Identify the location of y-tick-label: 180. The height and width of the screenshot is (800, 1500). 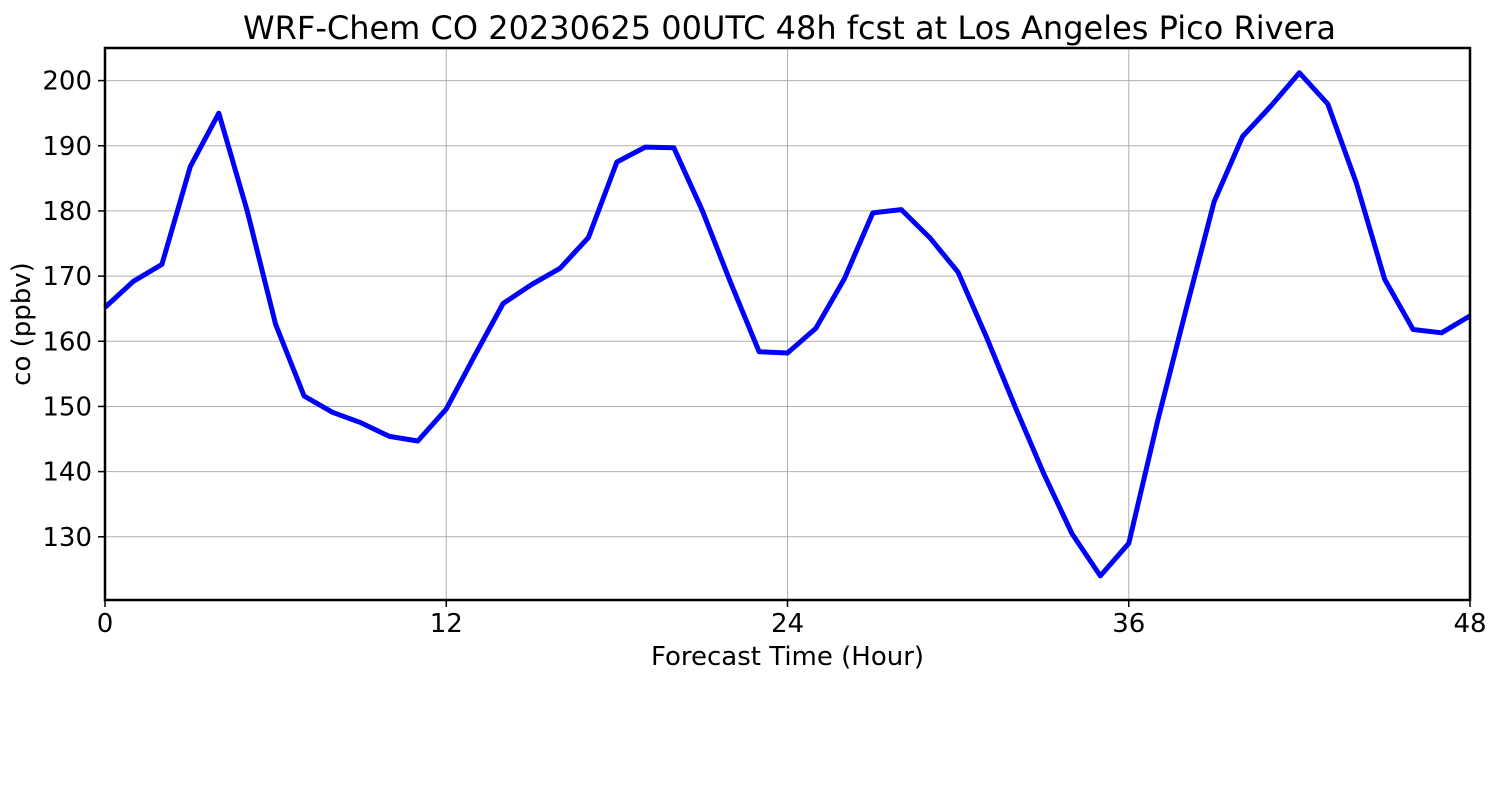
(67, 212).